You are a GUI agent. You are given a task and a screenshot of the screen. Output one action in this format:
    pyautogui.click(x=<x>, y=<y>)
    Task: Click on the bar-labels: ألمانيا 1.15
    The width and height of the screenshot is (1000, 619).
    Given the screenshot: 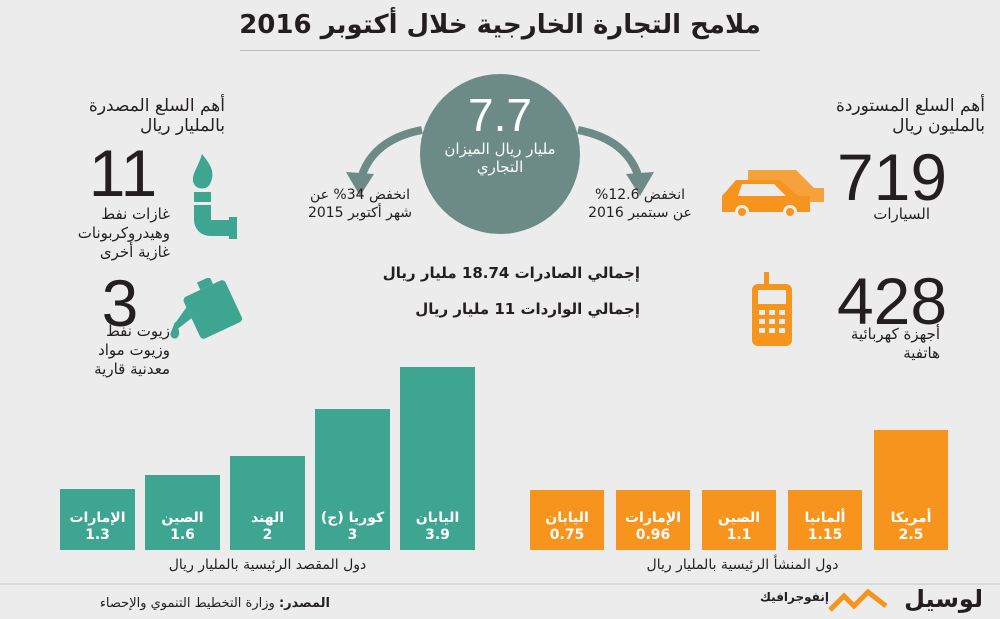 What is the action you would take?
    pyautogui.click(x=825, y=527)
    